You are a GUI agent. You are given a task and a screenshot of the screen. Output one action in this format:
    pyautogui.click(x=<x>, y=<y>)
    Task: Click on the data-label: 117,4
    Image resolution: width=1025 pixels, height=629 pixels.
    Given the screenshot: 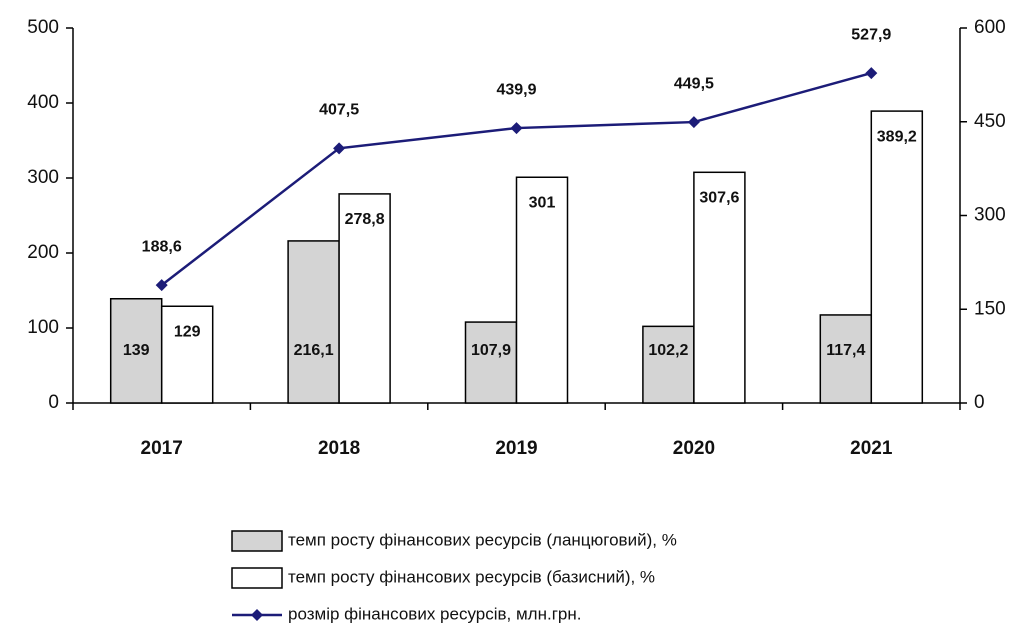 What is the action you would take?
    pyautogui.click(x=845, y=350)
    